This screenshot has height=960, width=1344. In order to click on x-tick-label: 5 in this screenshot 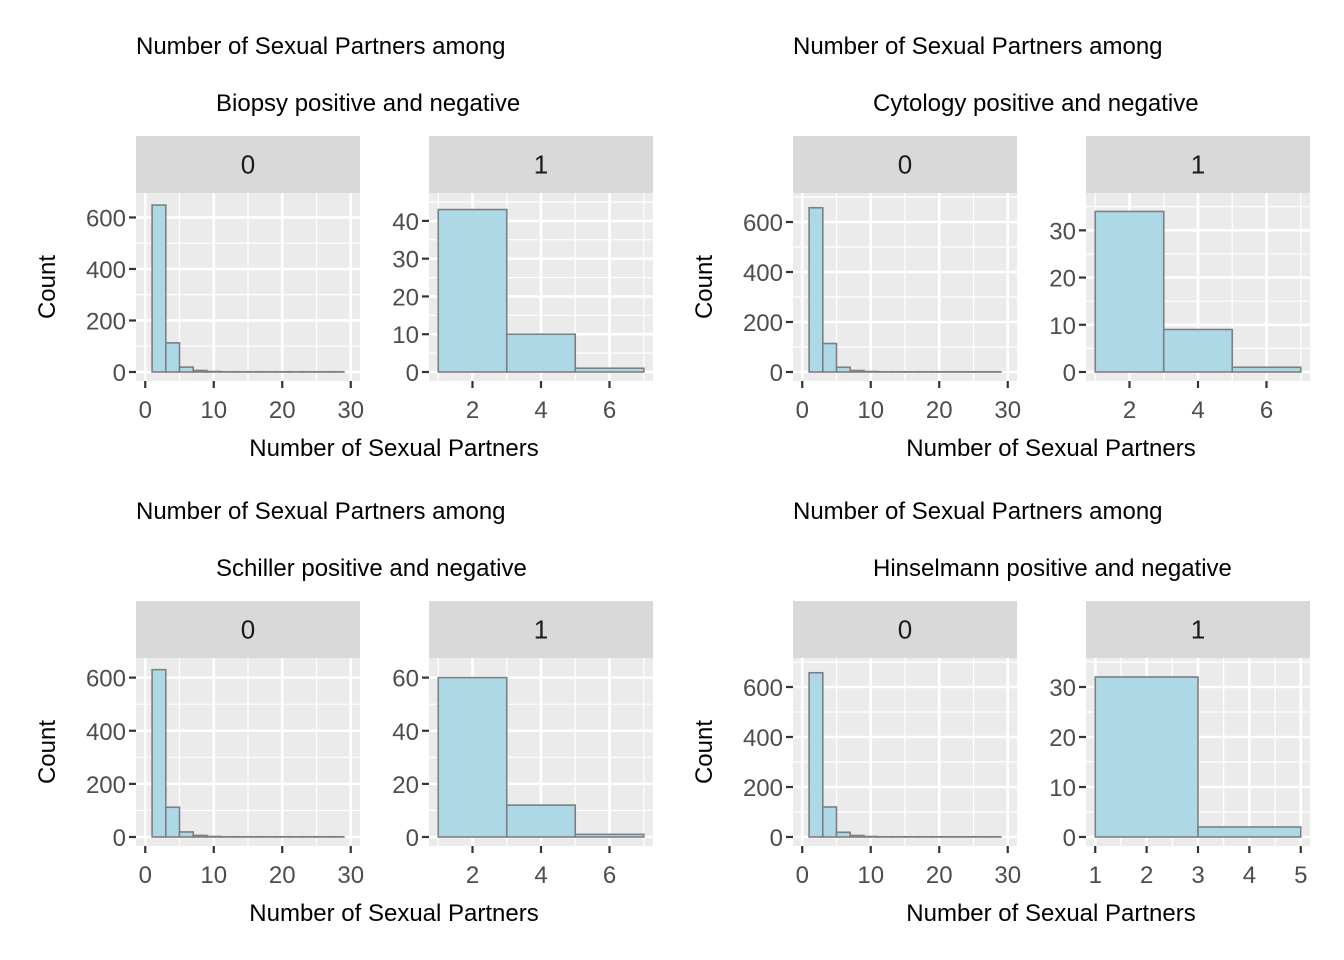, I will do `click(1300, 875)`.